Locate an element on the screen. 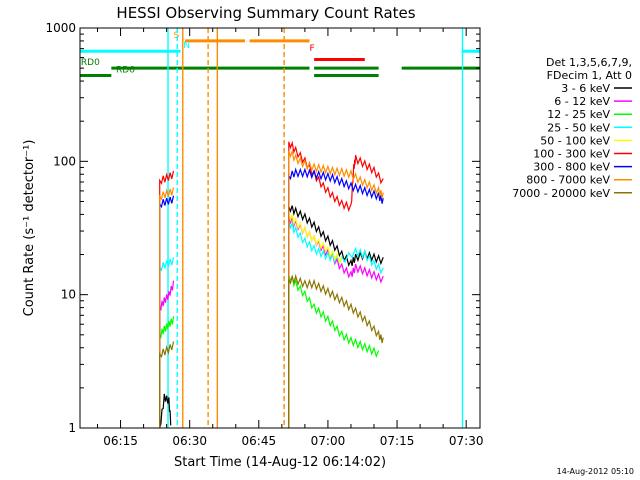 Image resolution: width=640 pixels, height=480 pixels. flag-label-0: S is located at coordinates (177, 36).